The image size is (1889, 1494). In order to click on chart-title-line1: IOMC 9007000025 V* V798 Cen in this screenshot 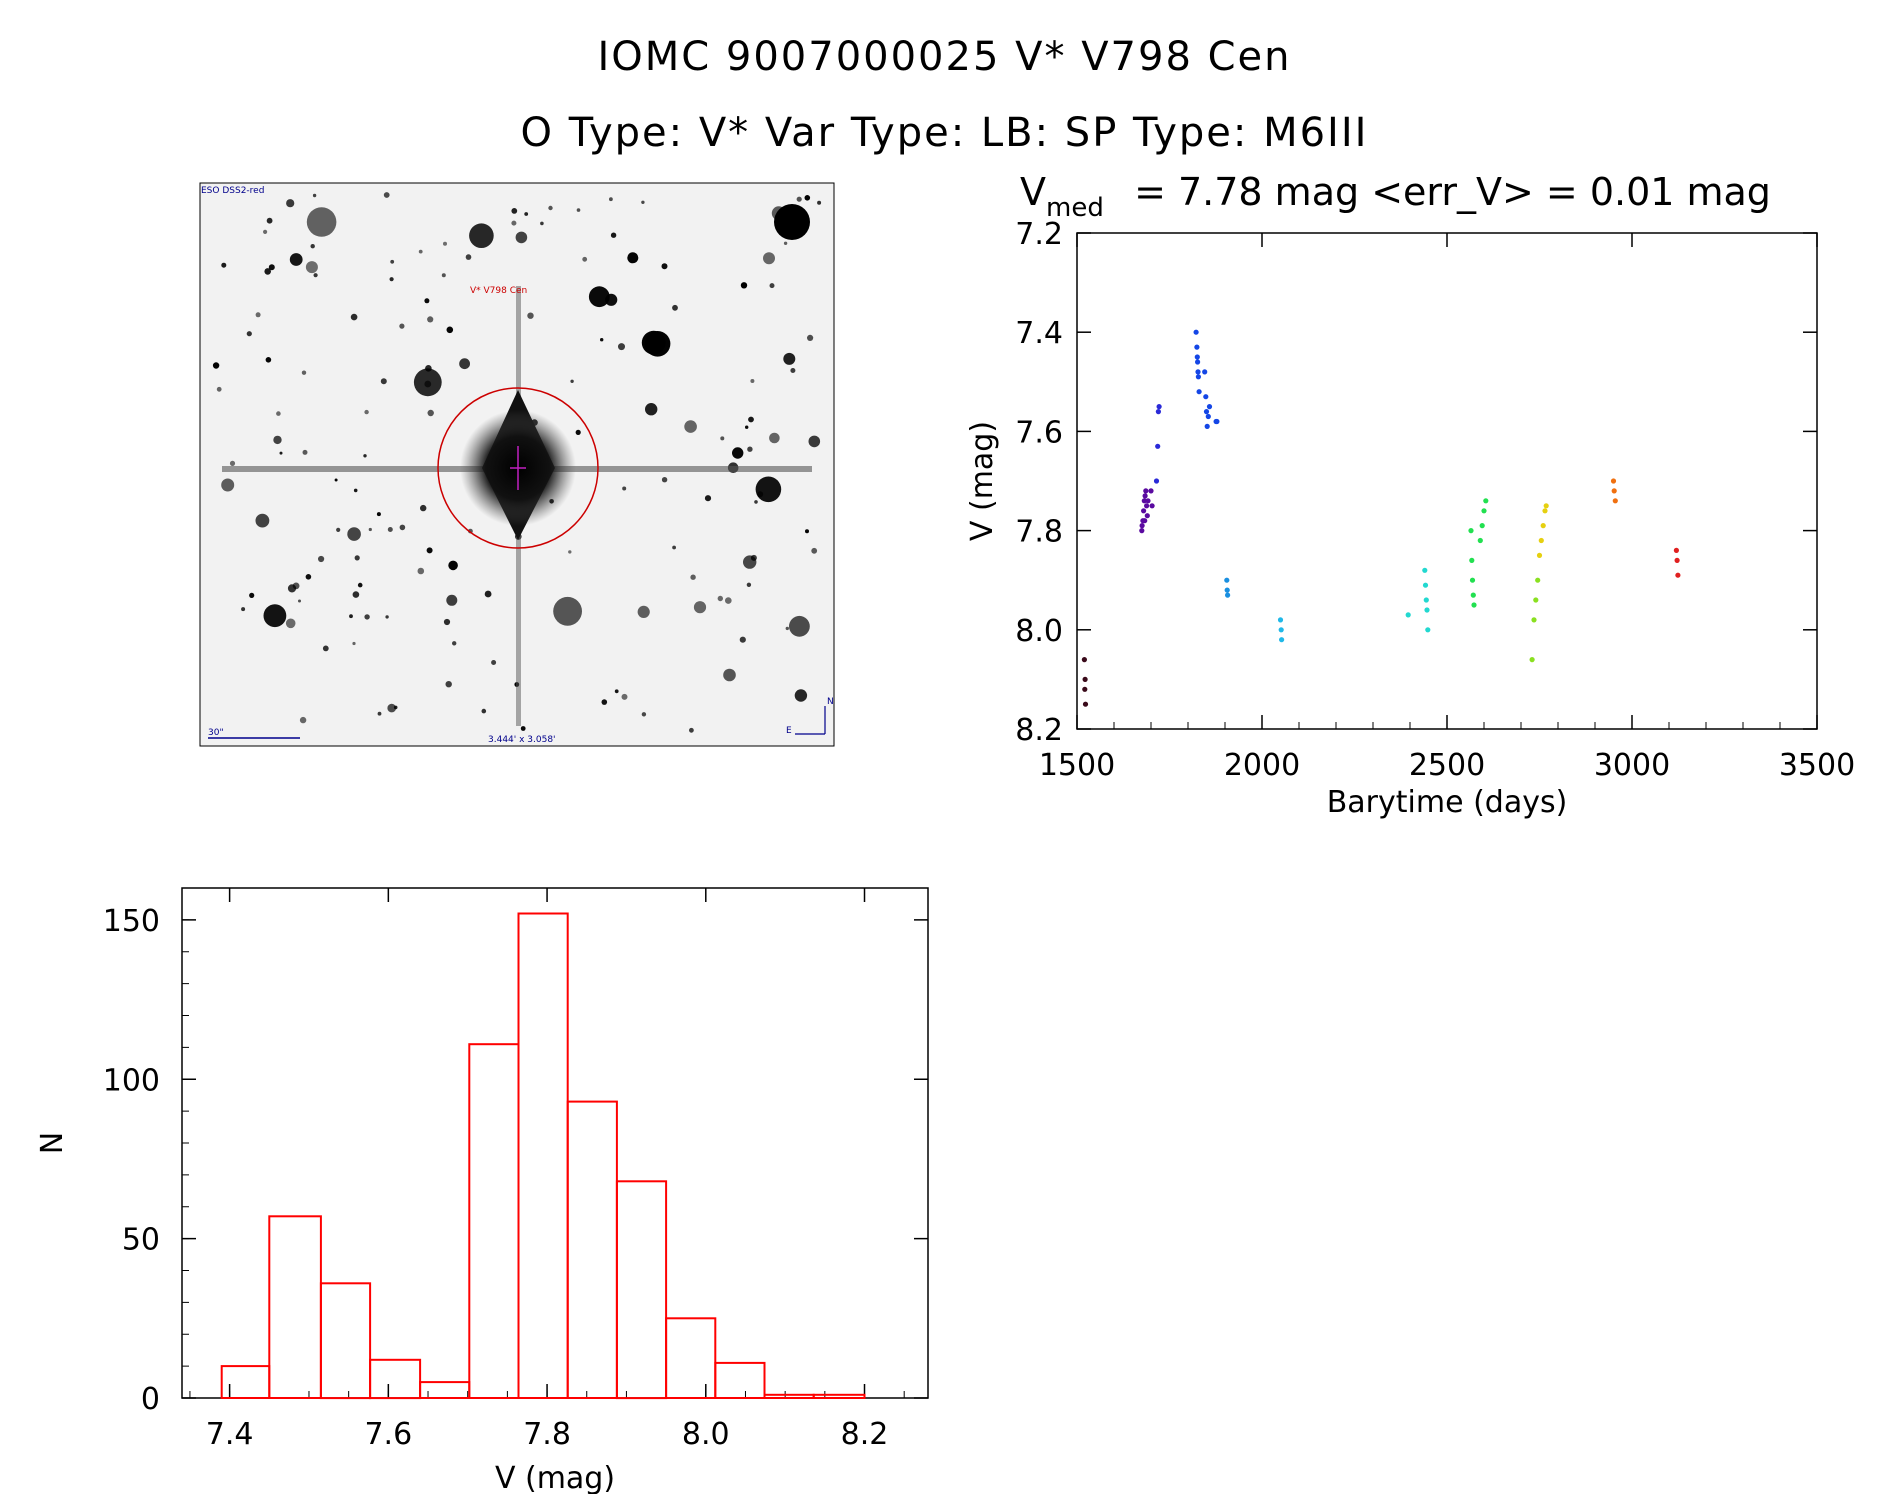, I will do `click(944, 57)`.